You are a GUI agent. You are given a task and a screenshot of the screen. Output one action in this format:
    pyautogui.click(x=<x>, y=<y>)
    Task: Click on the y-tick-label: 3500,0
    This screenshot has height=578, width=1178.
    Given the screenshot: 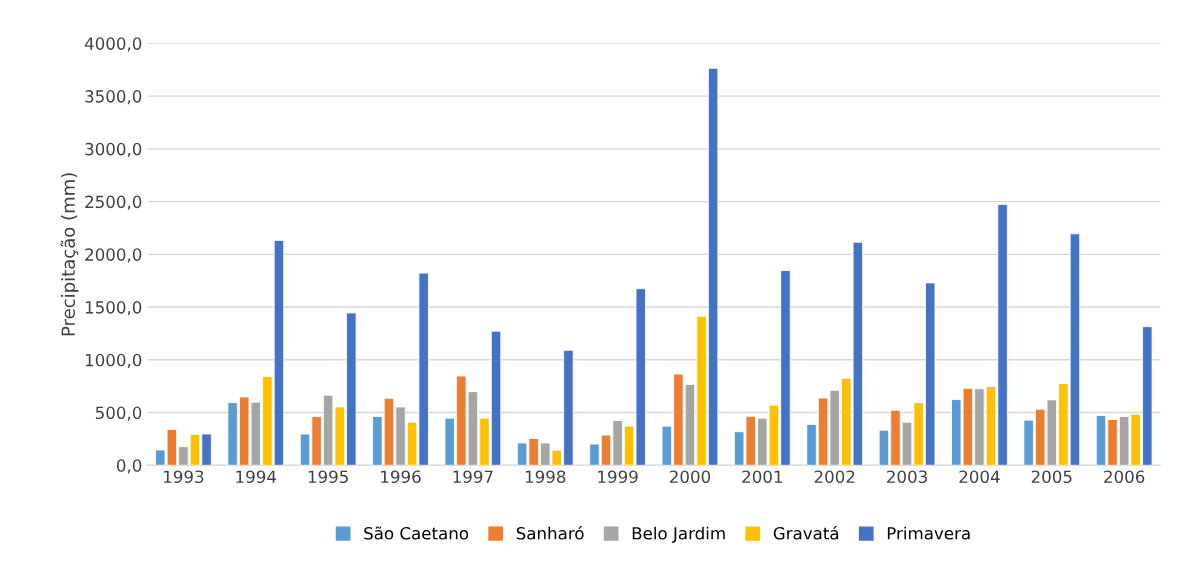 What is the action you would take?
    pyautogui.click(x=113, y=97)
    